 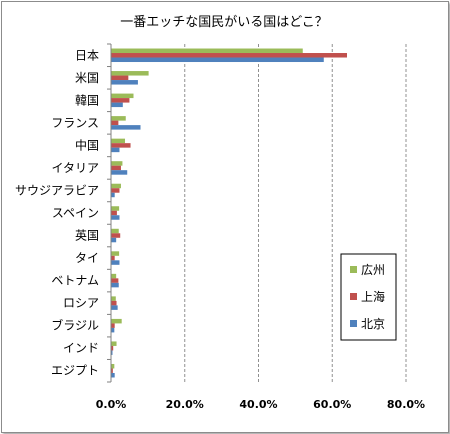 I want to click on legend-label: 広州, so click(x=373, y=270).